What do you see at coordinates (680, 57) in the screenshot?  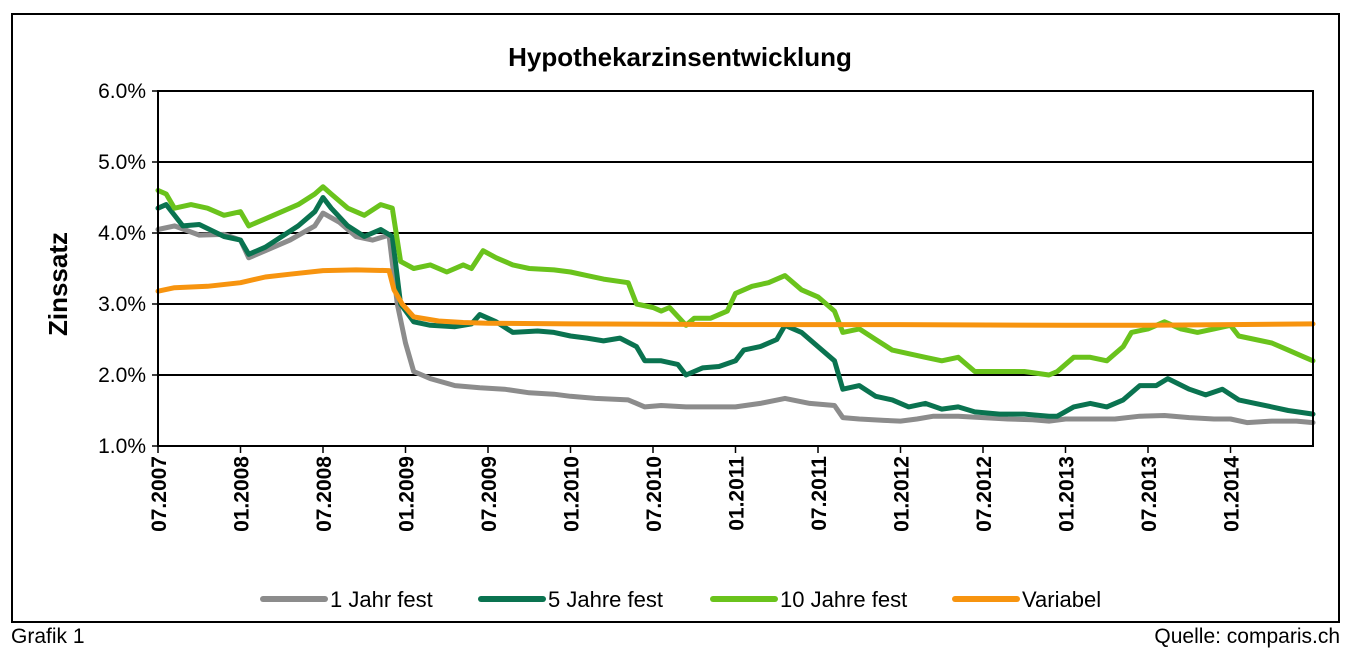 I see `chart-title: Hypothekarzinsentwicklung` at bounding box center [680, 57].